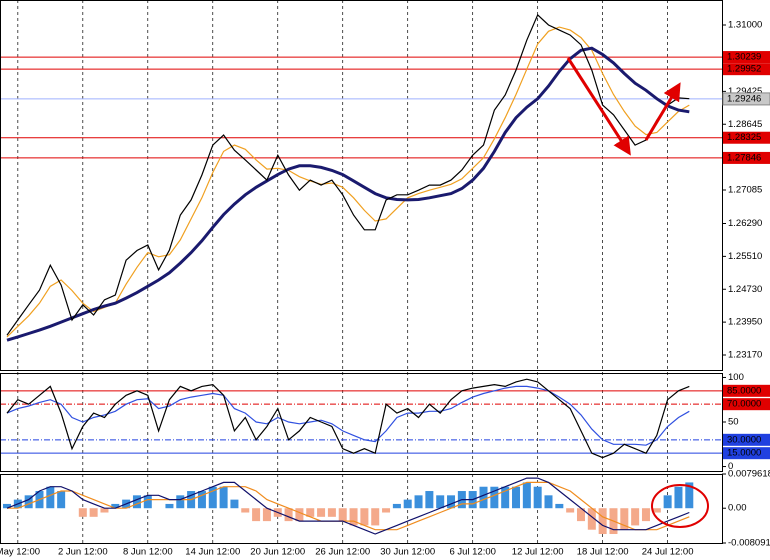 The height and width of the screenshot is (560, 770). Describe the element at coordinates (538, 552) in the screenshot. I see `x-tick-label: 12 Jul 12:00` at that location.